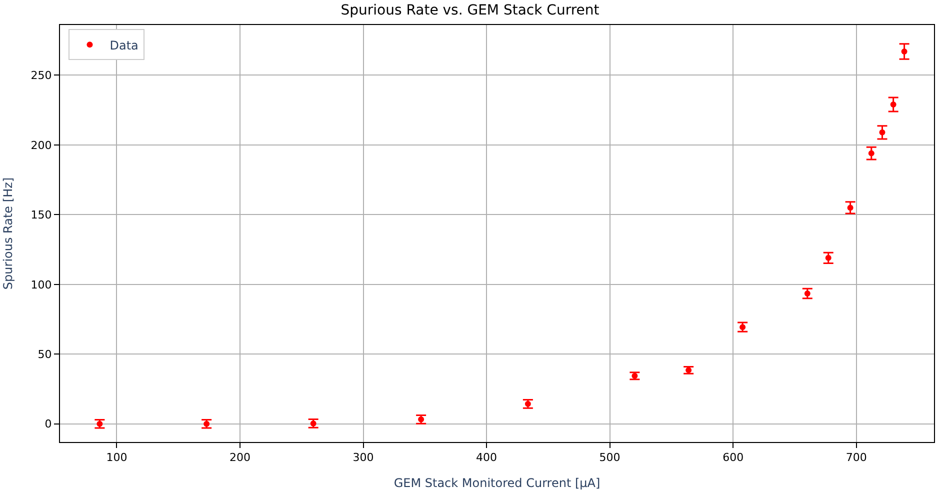 The width and height of the screenshot is (940, 493). Describe the element at coordinates (124, 45) in the screenshot. I see `legend-label: Data` at that location.